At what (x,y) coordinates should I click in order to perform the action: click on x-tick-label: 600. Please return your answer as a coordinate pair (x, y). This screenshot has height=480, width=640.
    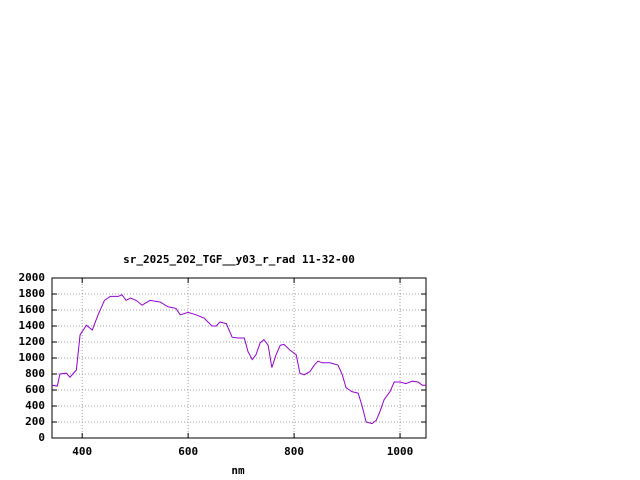
    Looking at the image, I should click on (188, 451).